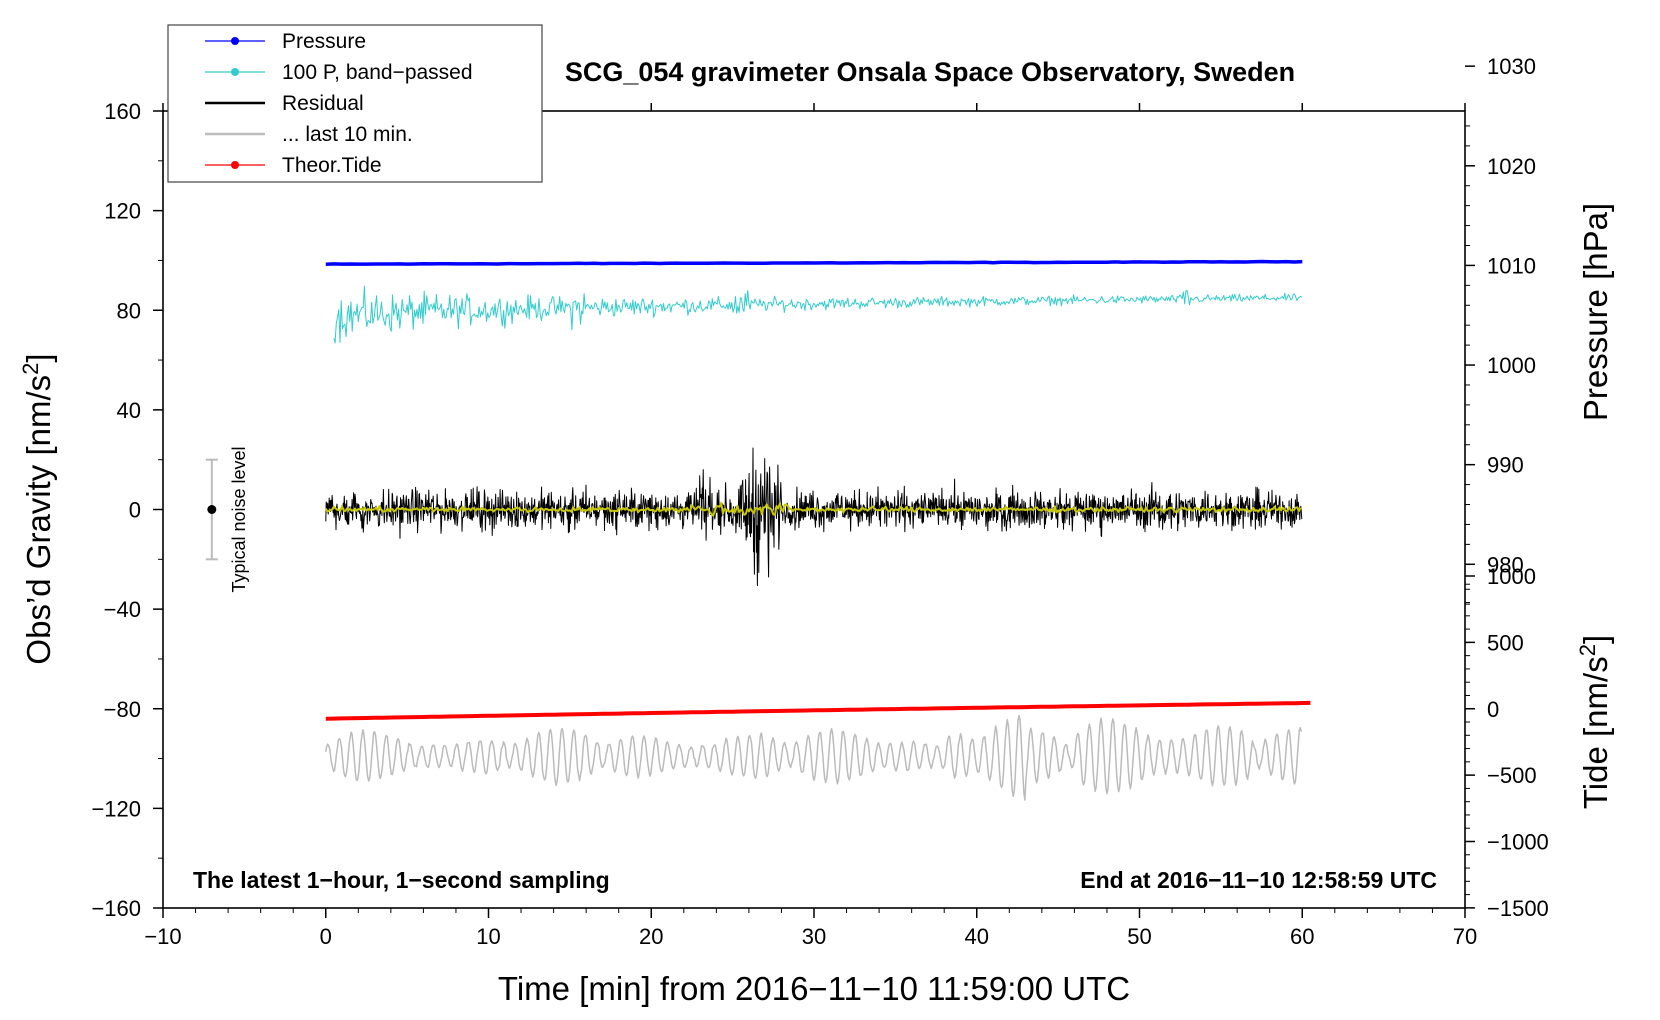 The width and height of the screenshot is (1660, 1020). What do you see at coordinates (122, 211) in the screenshot?
I see `y-left-tick-label: 120` at bounding box center [122, 211].